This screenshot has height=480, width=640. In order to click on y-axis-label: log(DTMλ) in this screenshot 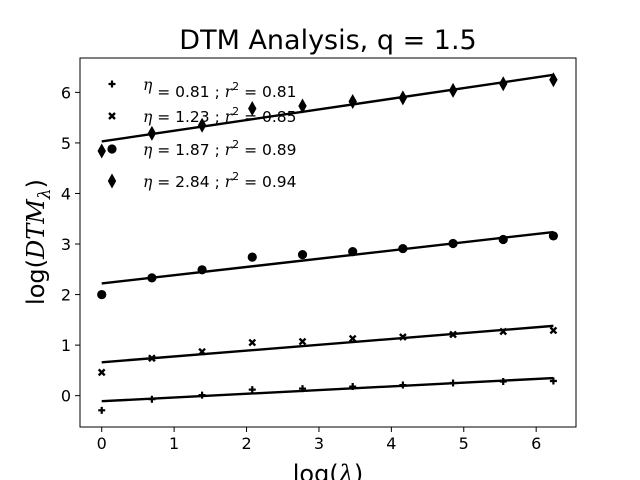, I will do `click(38, 242)`.